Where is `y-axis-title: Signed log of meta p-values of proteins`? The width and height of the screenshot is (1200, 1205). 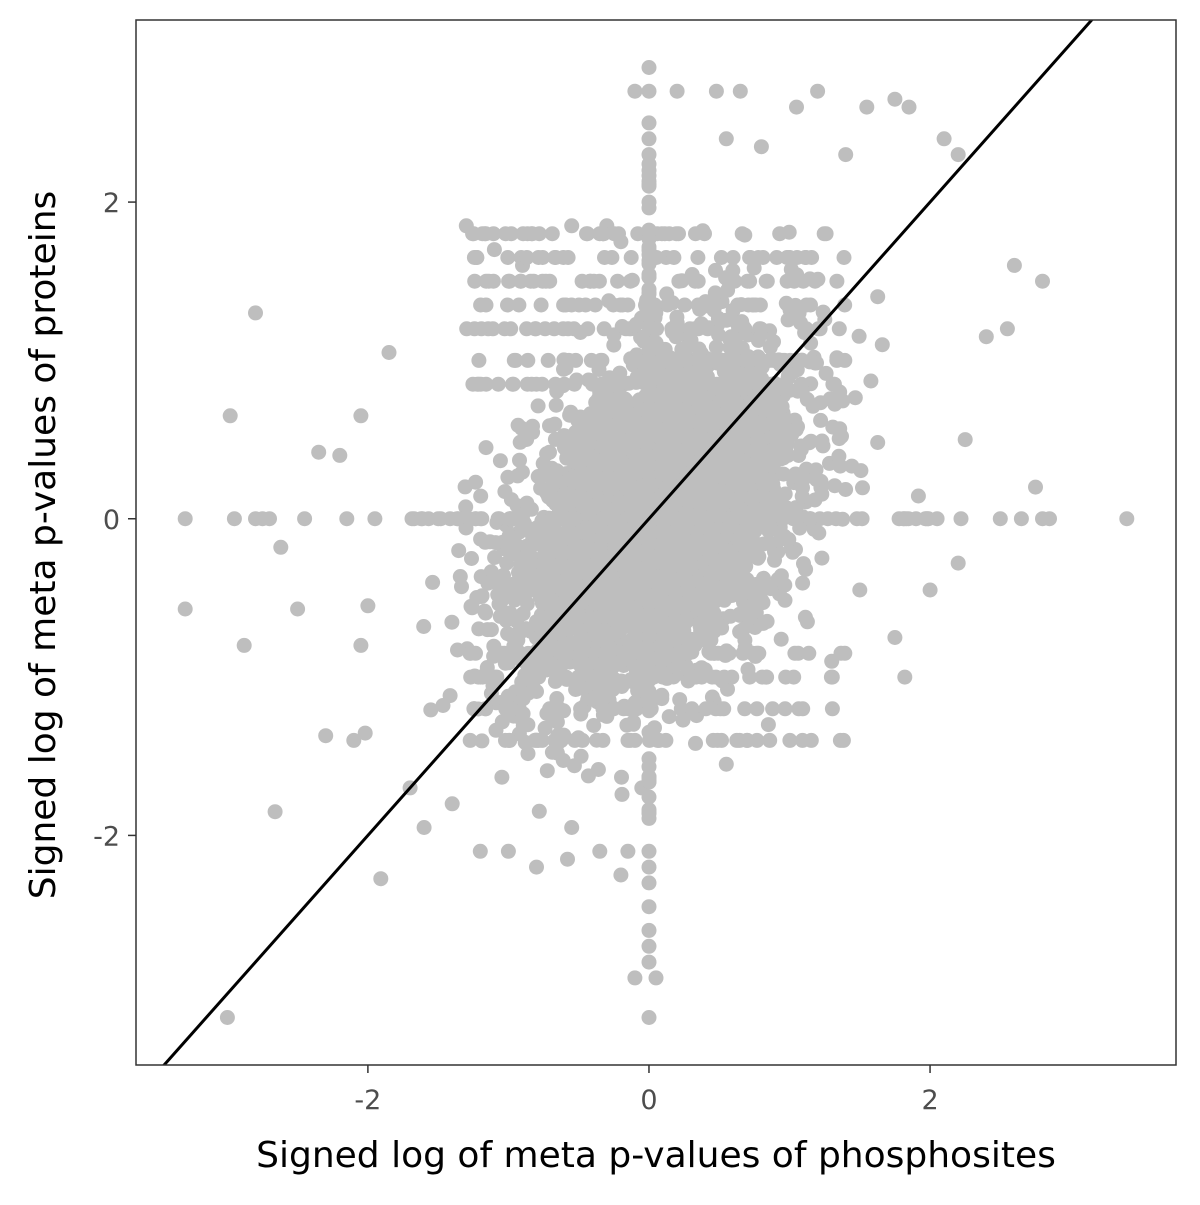 y-axis-title: Signed log of meta p-values of proteins is located at coordinates (43, 545).